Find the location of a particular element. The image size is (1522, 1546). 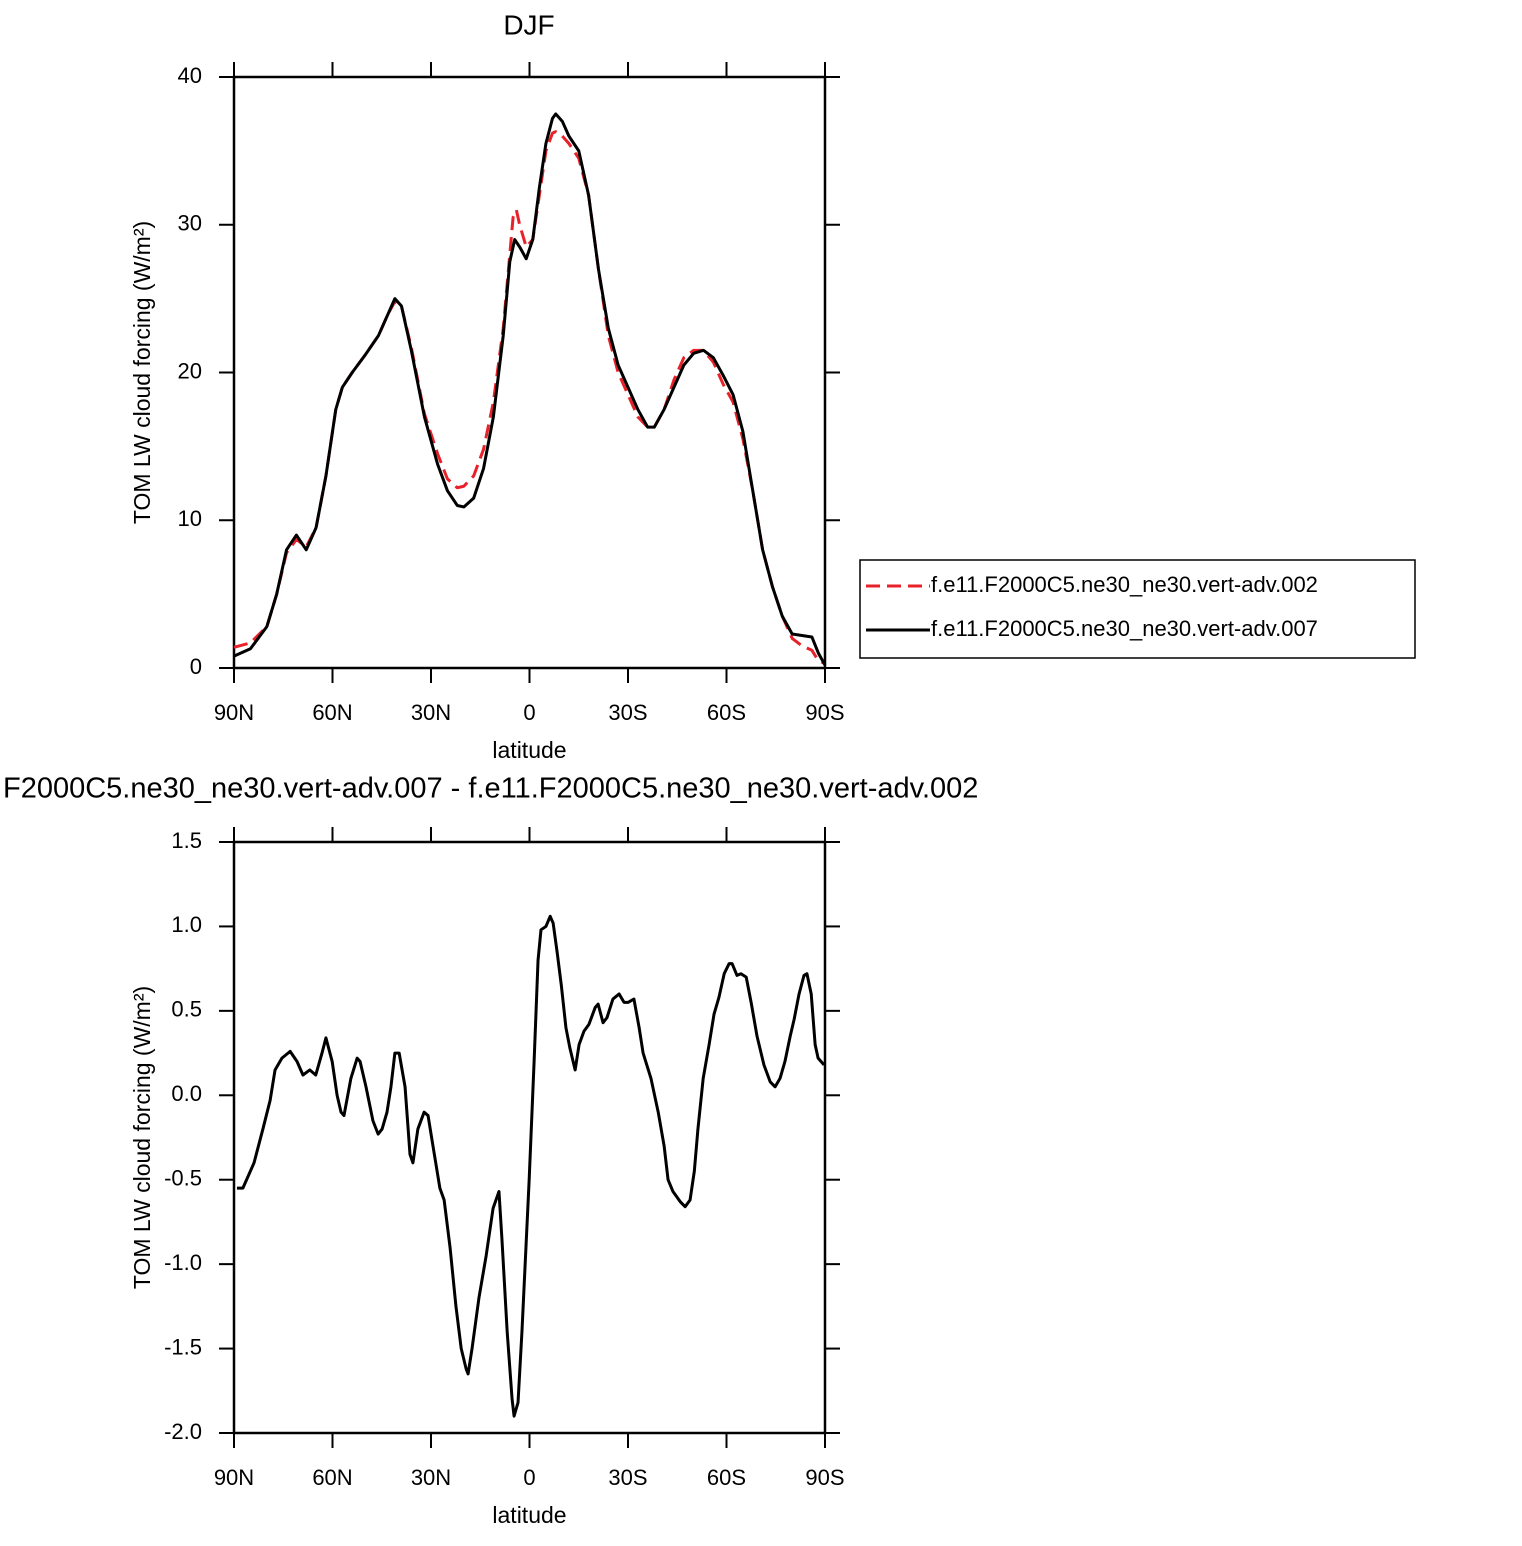

y-tick-label: 1.0 is located at coordinates (186, 924).